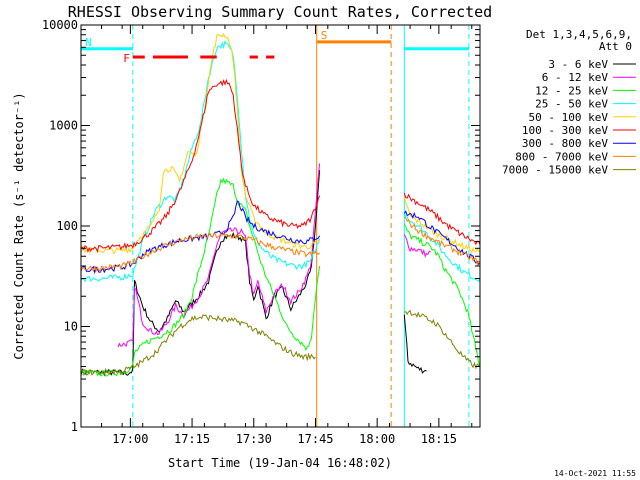 This screenshot has width=640, height=480. Describe the element at coordinates (192, 439) in the screenshot. I see `x-tick-label: 17:15` at that location.